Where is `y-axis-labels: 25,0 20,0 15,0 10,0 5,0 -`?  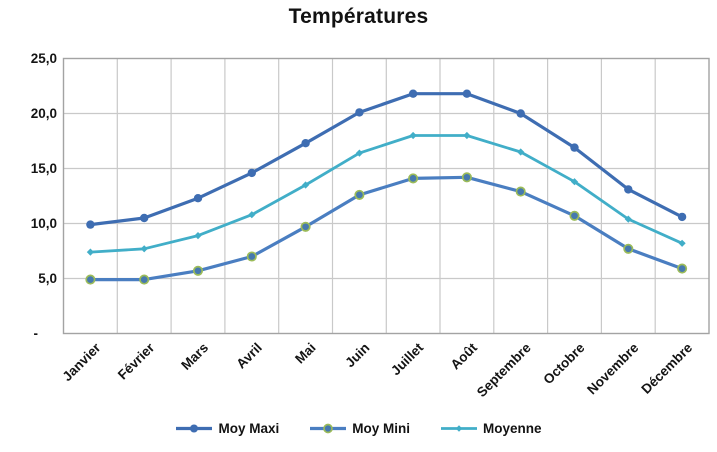
y-axis-labels: 25,0 20,0 15,0 10,0 5,0 - is located at coordinates (44, 196).